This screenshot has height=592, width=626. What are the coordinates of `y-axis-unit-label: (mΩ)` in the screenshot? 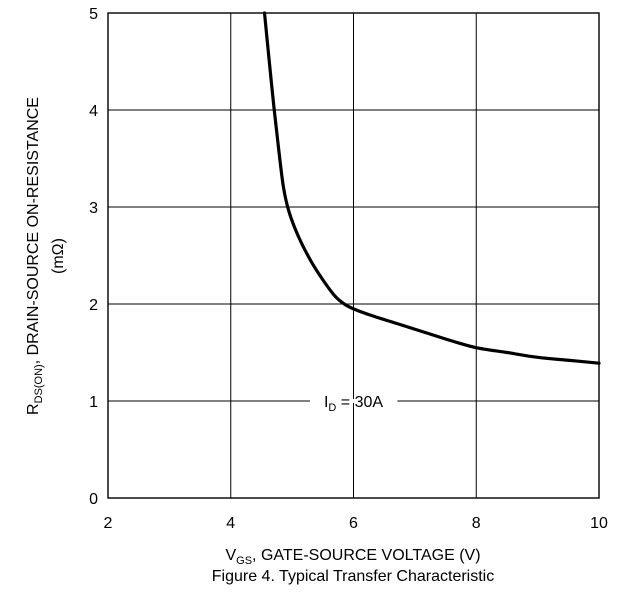 It's located at (58, 256).